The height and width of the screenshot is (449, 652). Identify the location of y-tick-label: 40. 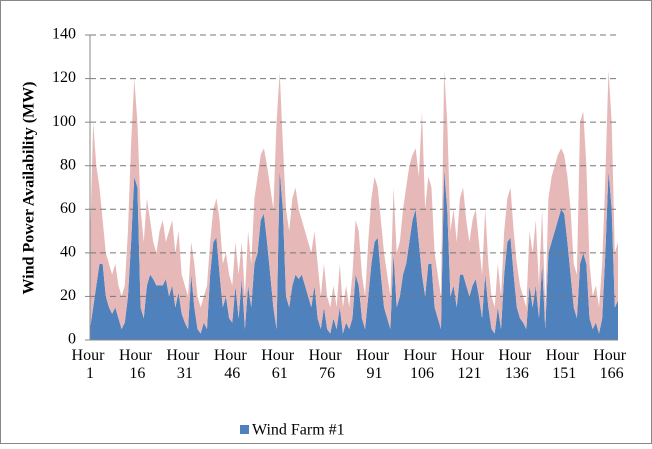
(68, 252).